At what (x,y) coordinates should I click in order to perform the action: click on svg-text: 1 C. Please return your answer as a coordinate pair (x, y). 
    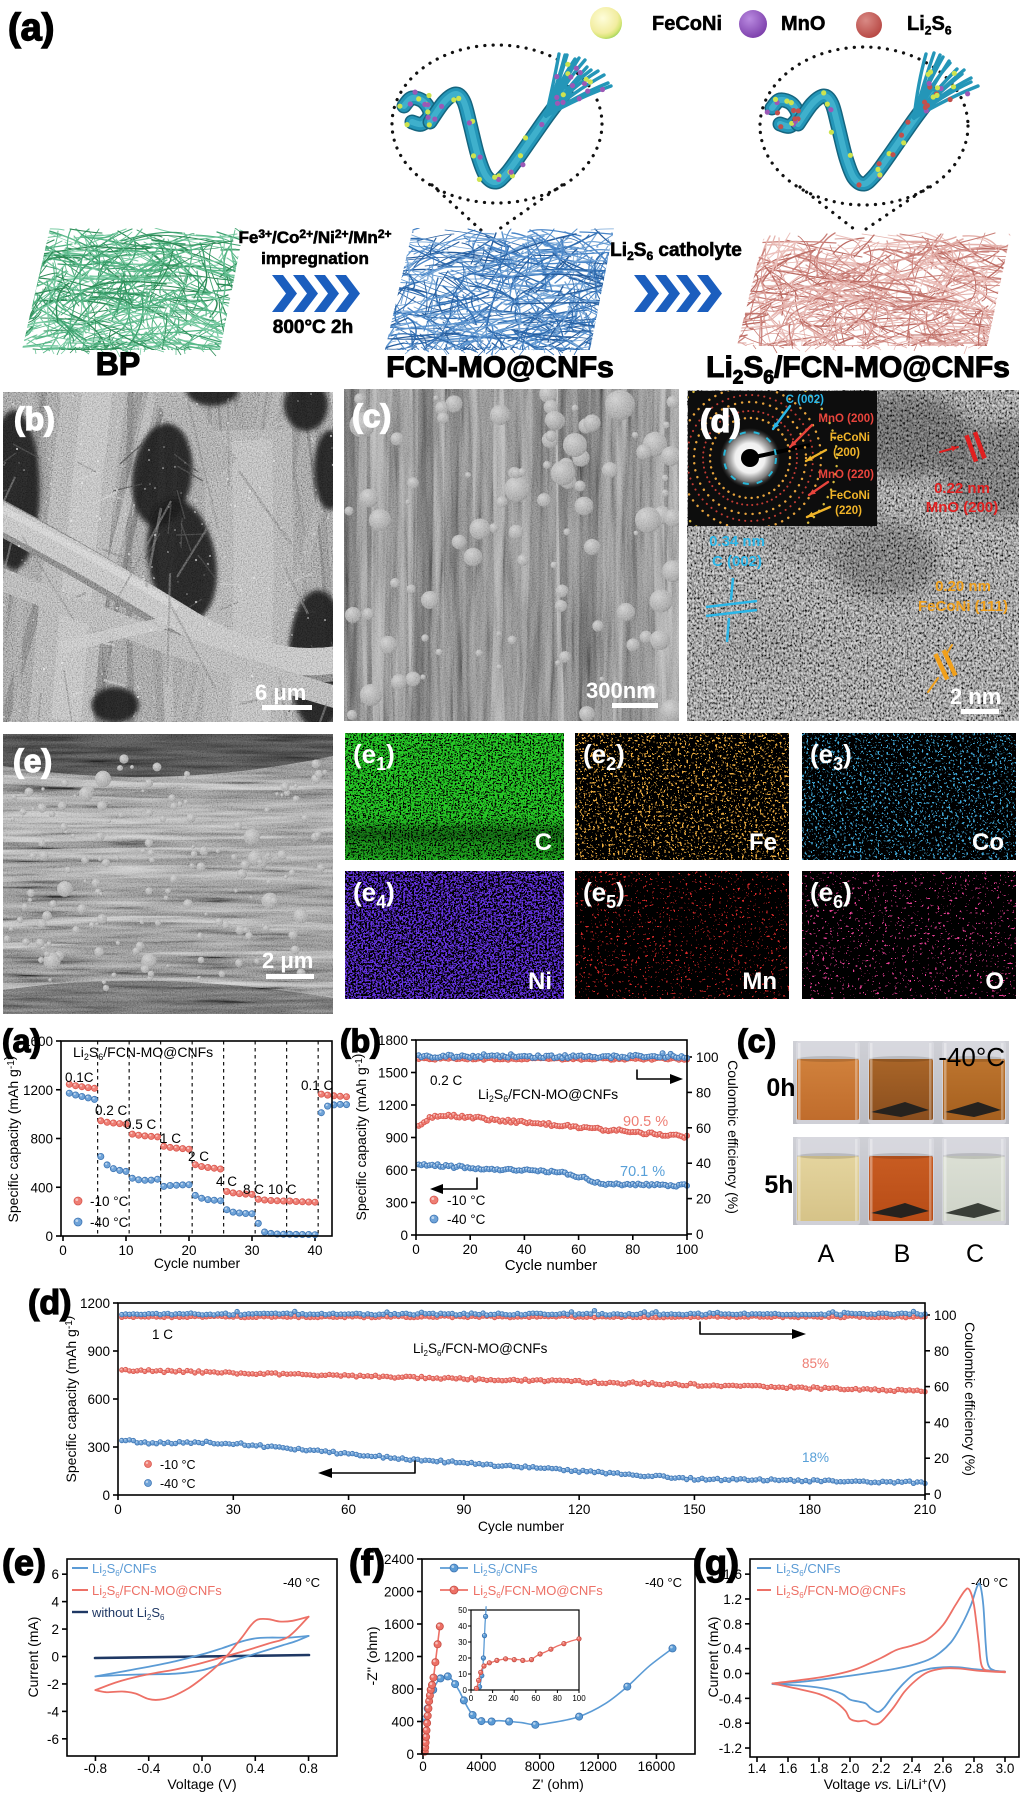
    Looking at the image, I should click on (170, 1138).